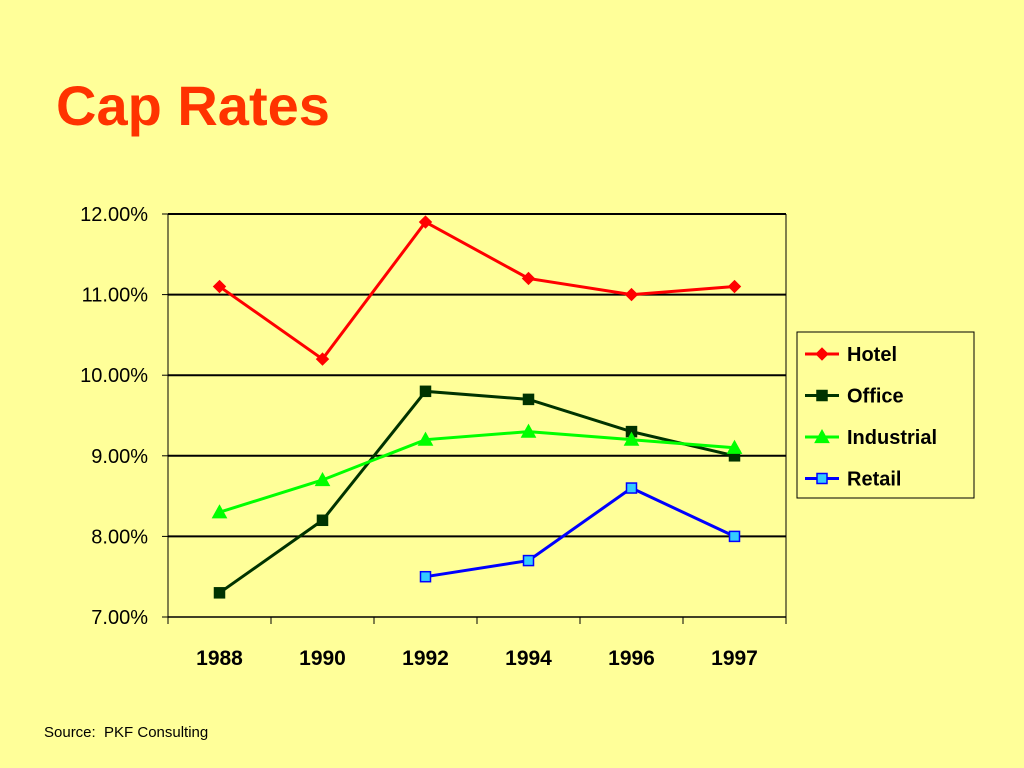  What do you see at coordinates (119, 537) in the screenshot?
I see `y-tick-label: 8.00%` at bounding box center [119, 537].